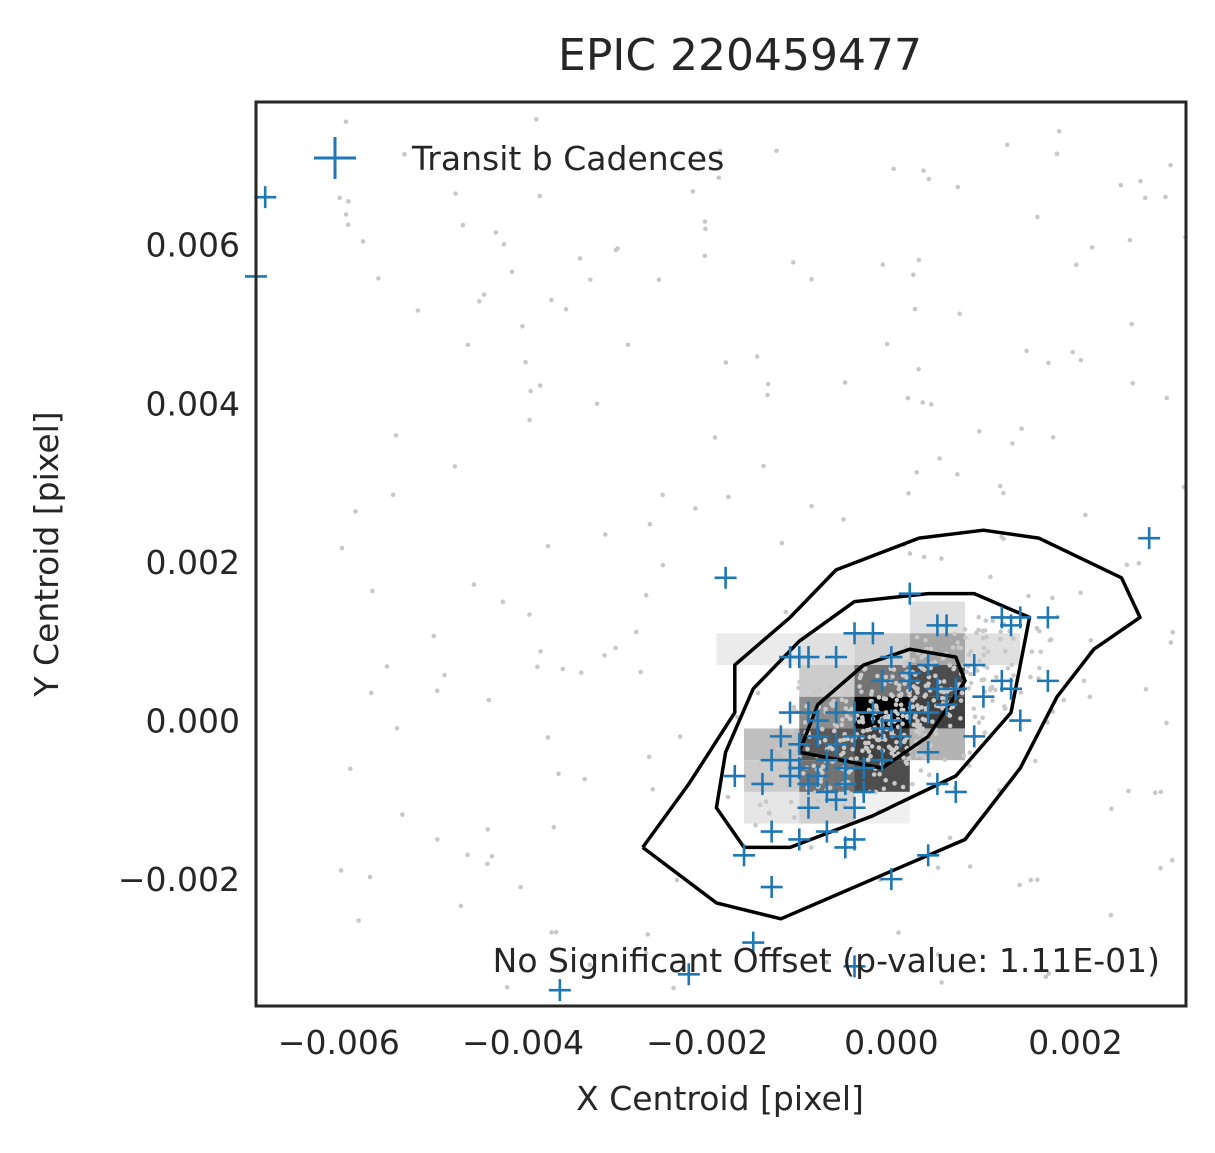  Describe the element at coordinates (519, 158) in the screenshot. I see `legend: Transit b Cadences` at that location.